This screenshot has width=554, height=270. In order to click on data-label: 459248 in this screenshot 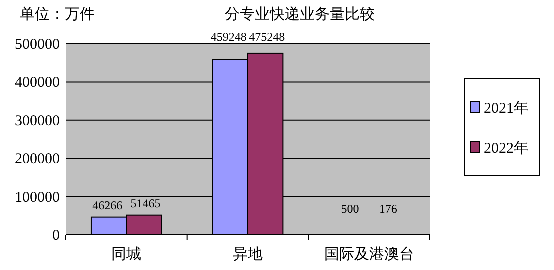, I will do `click(228, 37)`.